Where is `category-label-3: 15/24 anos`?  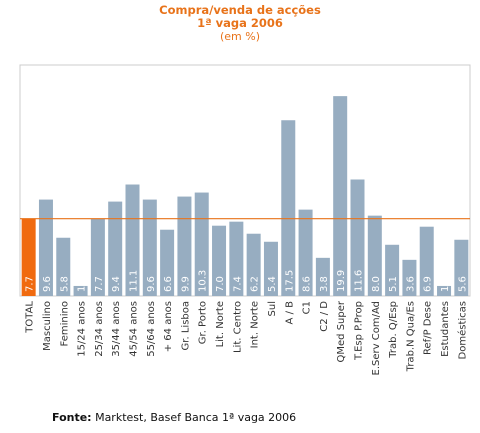
category-label-3: 15/24 anos is located at coordinates (82, 329).